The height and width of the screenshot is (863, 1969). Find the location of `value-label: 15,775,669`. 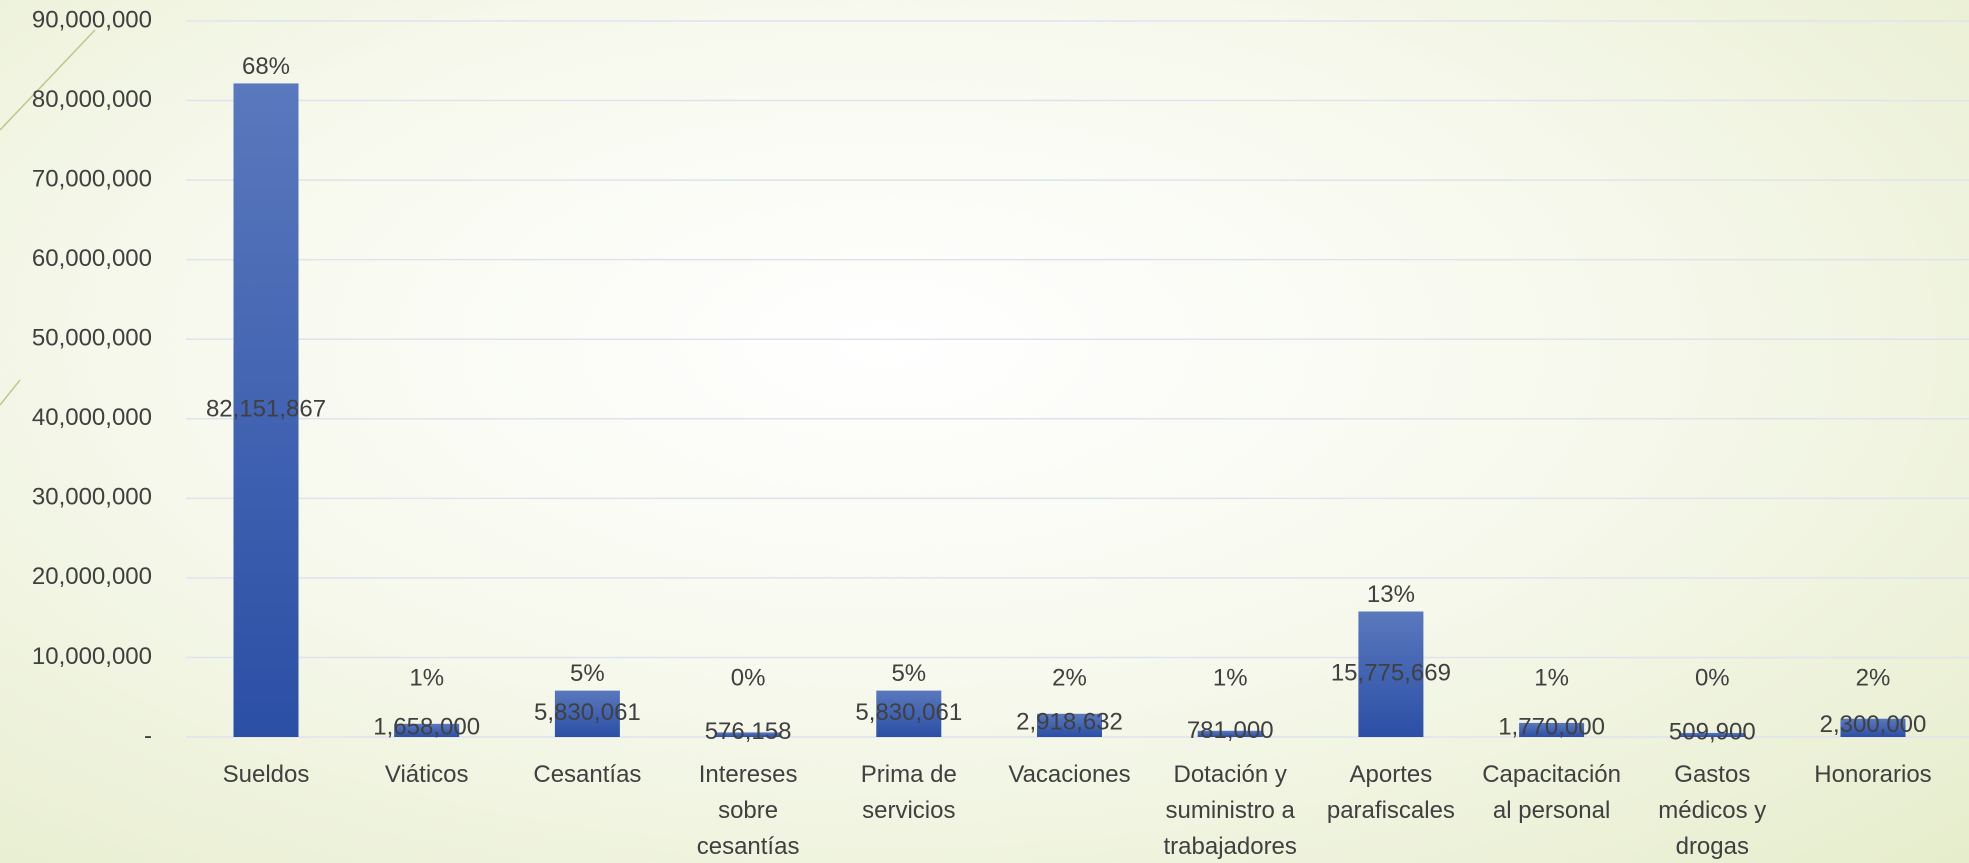

value-label: 15,775,669 is located at coordinates (1391, 673).